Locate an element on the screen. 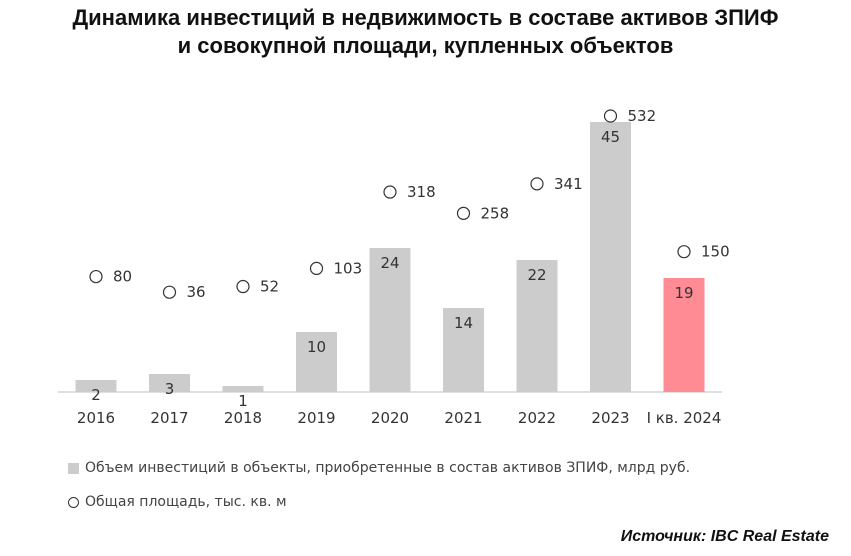  x-tick-label: 2019 is located at coordinates (316, 418).